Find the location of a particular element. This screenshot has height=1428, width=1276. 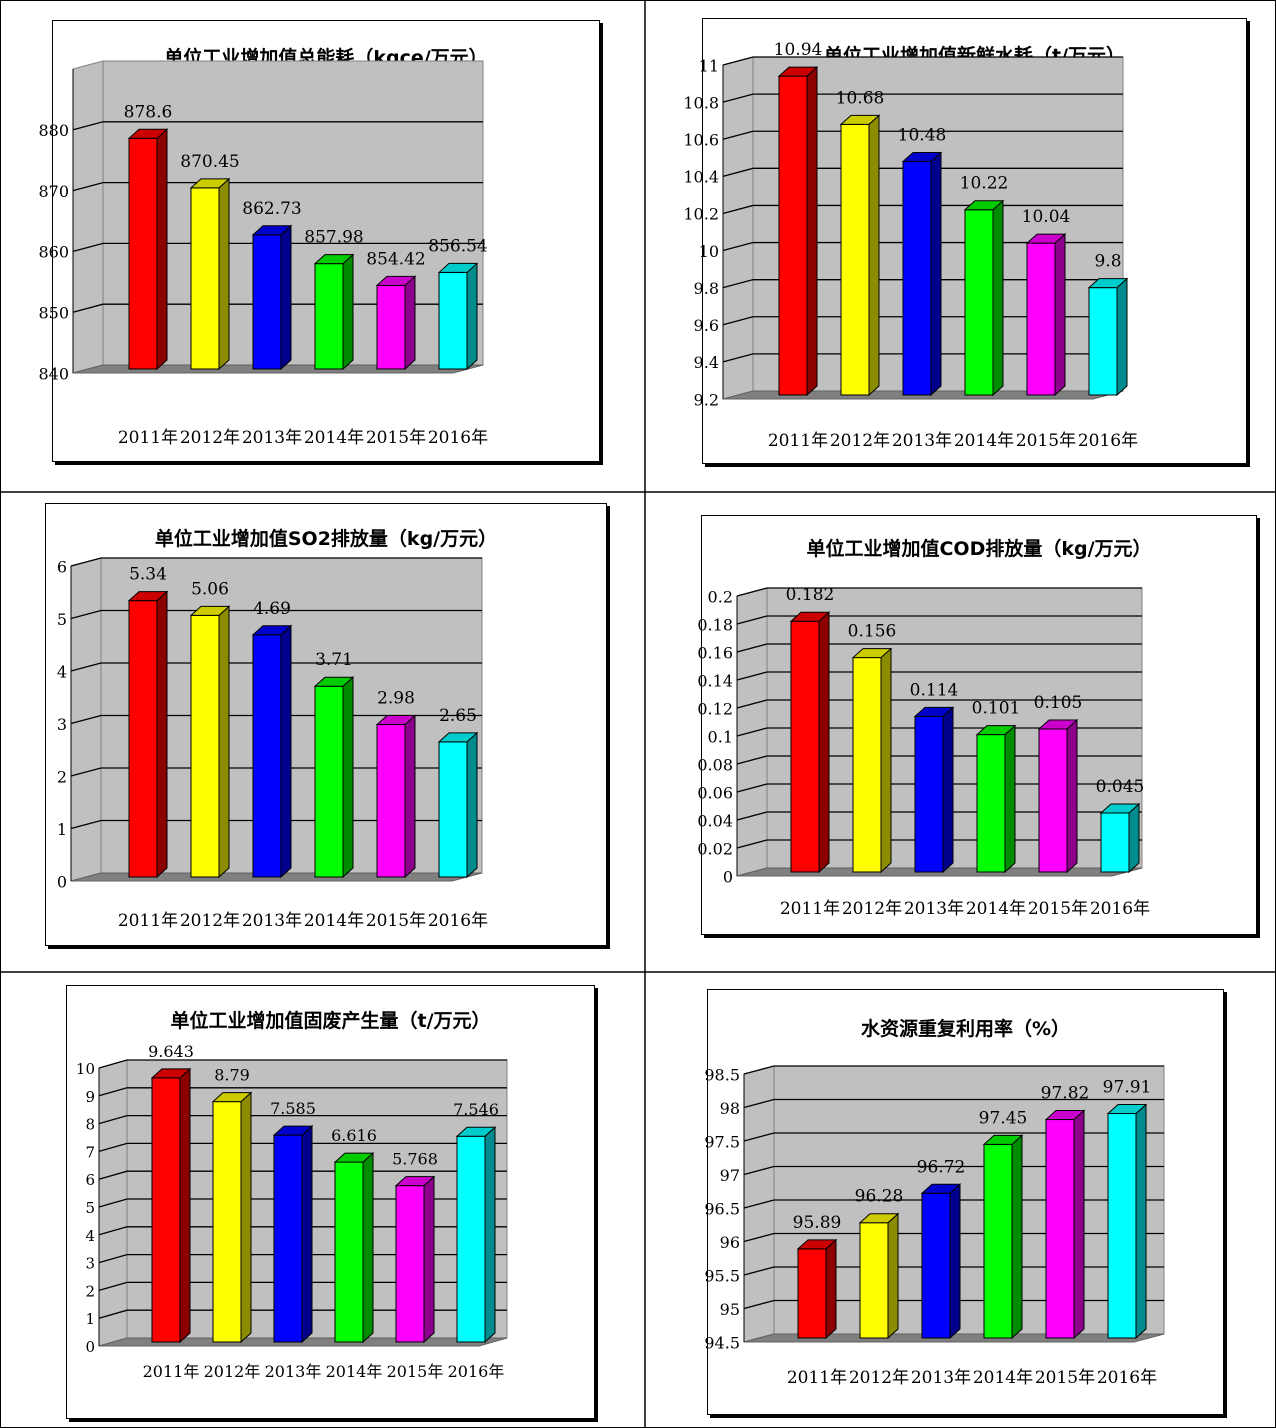

data-label: 2.65 is located at coordinates (458, 716).